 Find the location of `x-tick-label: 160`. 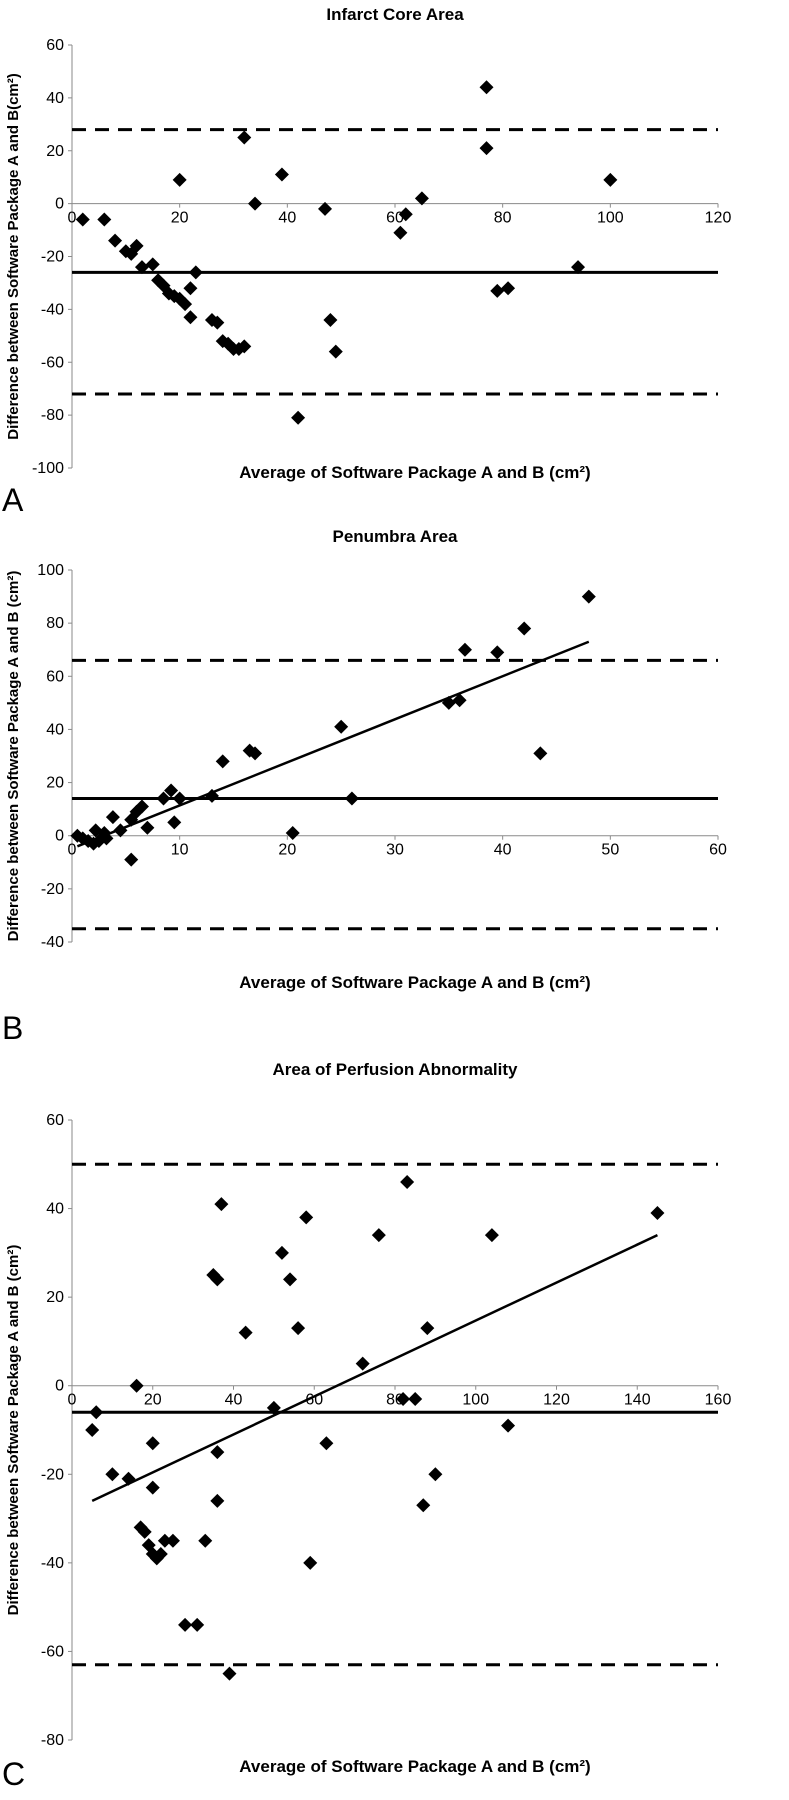

x-tick-label: 160 is located at coordinates (718, 1400).